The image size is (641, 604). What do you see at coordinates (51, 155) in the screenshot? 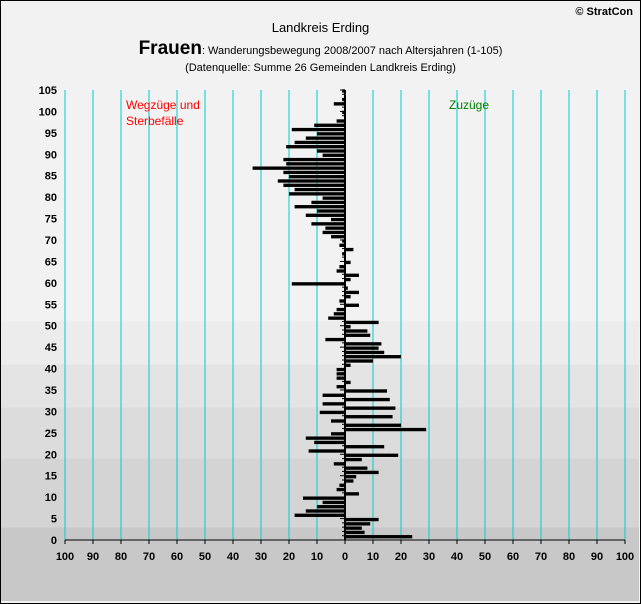
I see `y-tick-label: 90` at bounding box center [51, 155].